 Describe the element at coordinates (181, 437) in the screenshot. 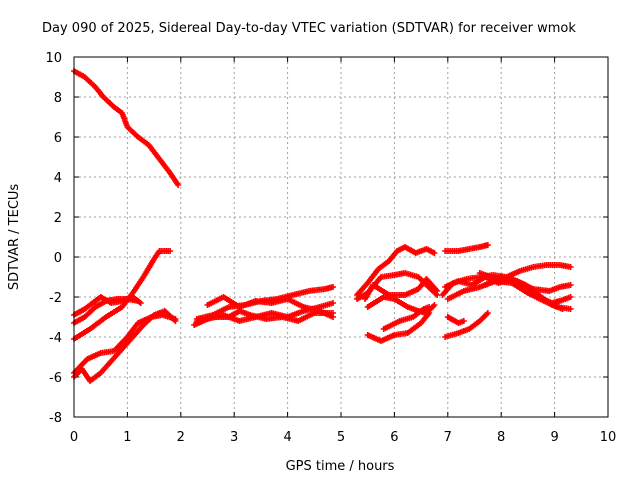

I see `x-tick-label: 2` at that location.